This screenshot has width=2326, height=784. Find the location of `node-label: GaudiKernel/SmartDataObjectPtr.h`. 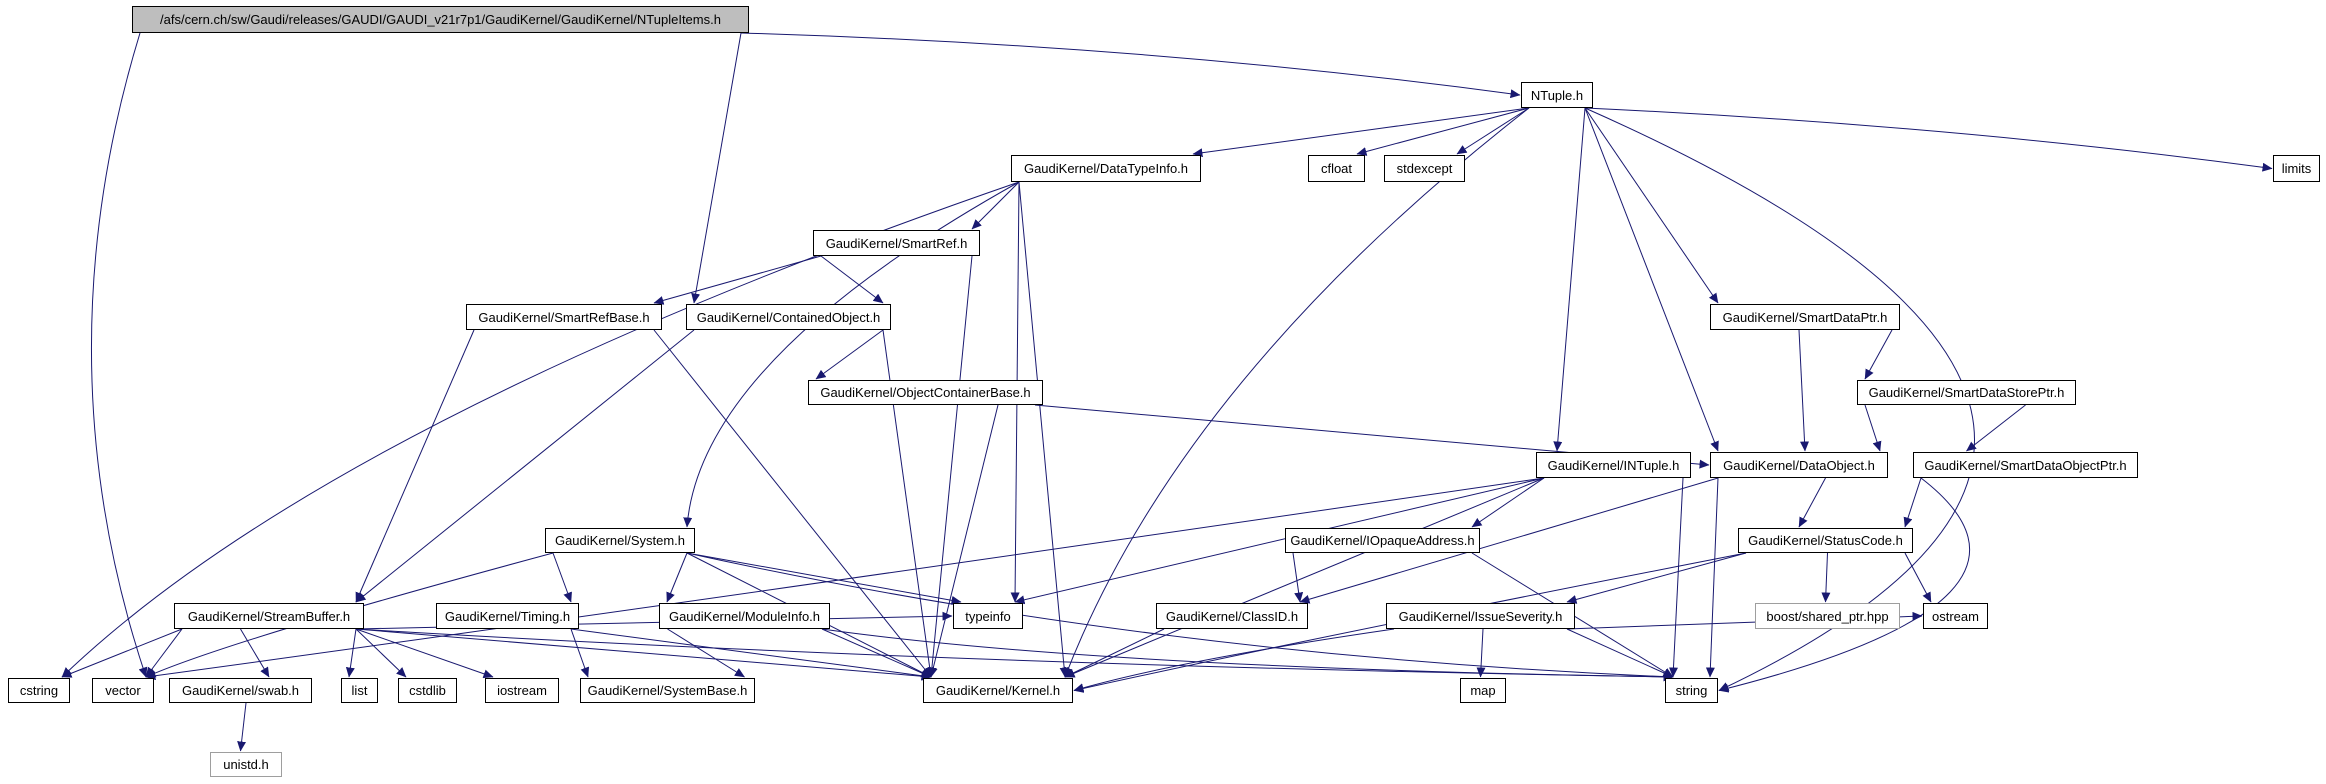

node-label: GaudiKernel/SmartDataObjectPtr.h is located at coordinates (2025, 465).